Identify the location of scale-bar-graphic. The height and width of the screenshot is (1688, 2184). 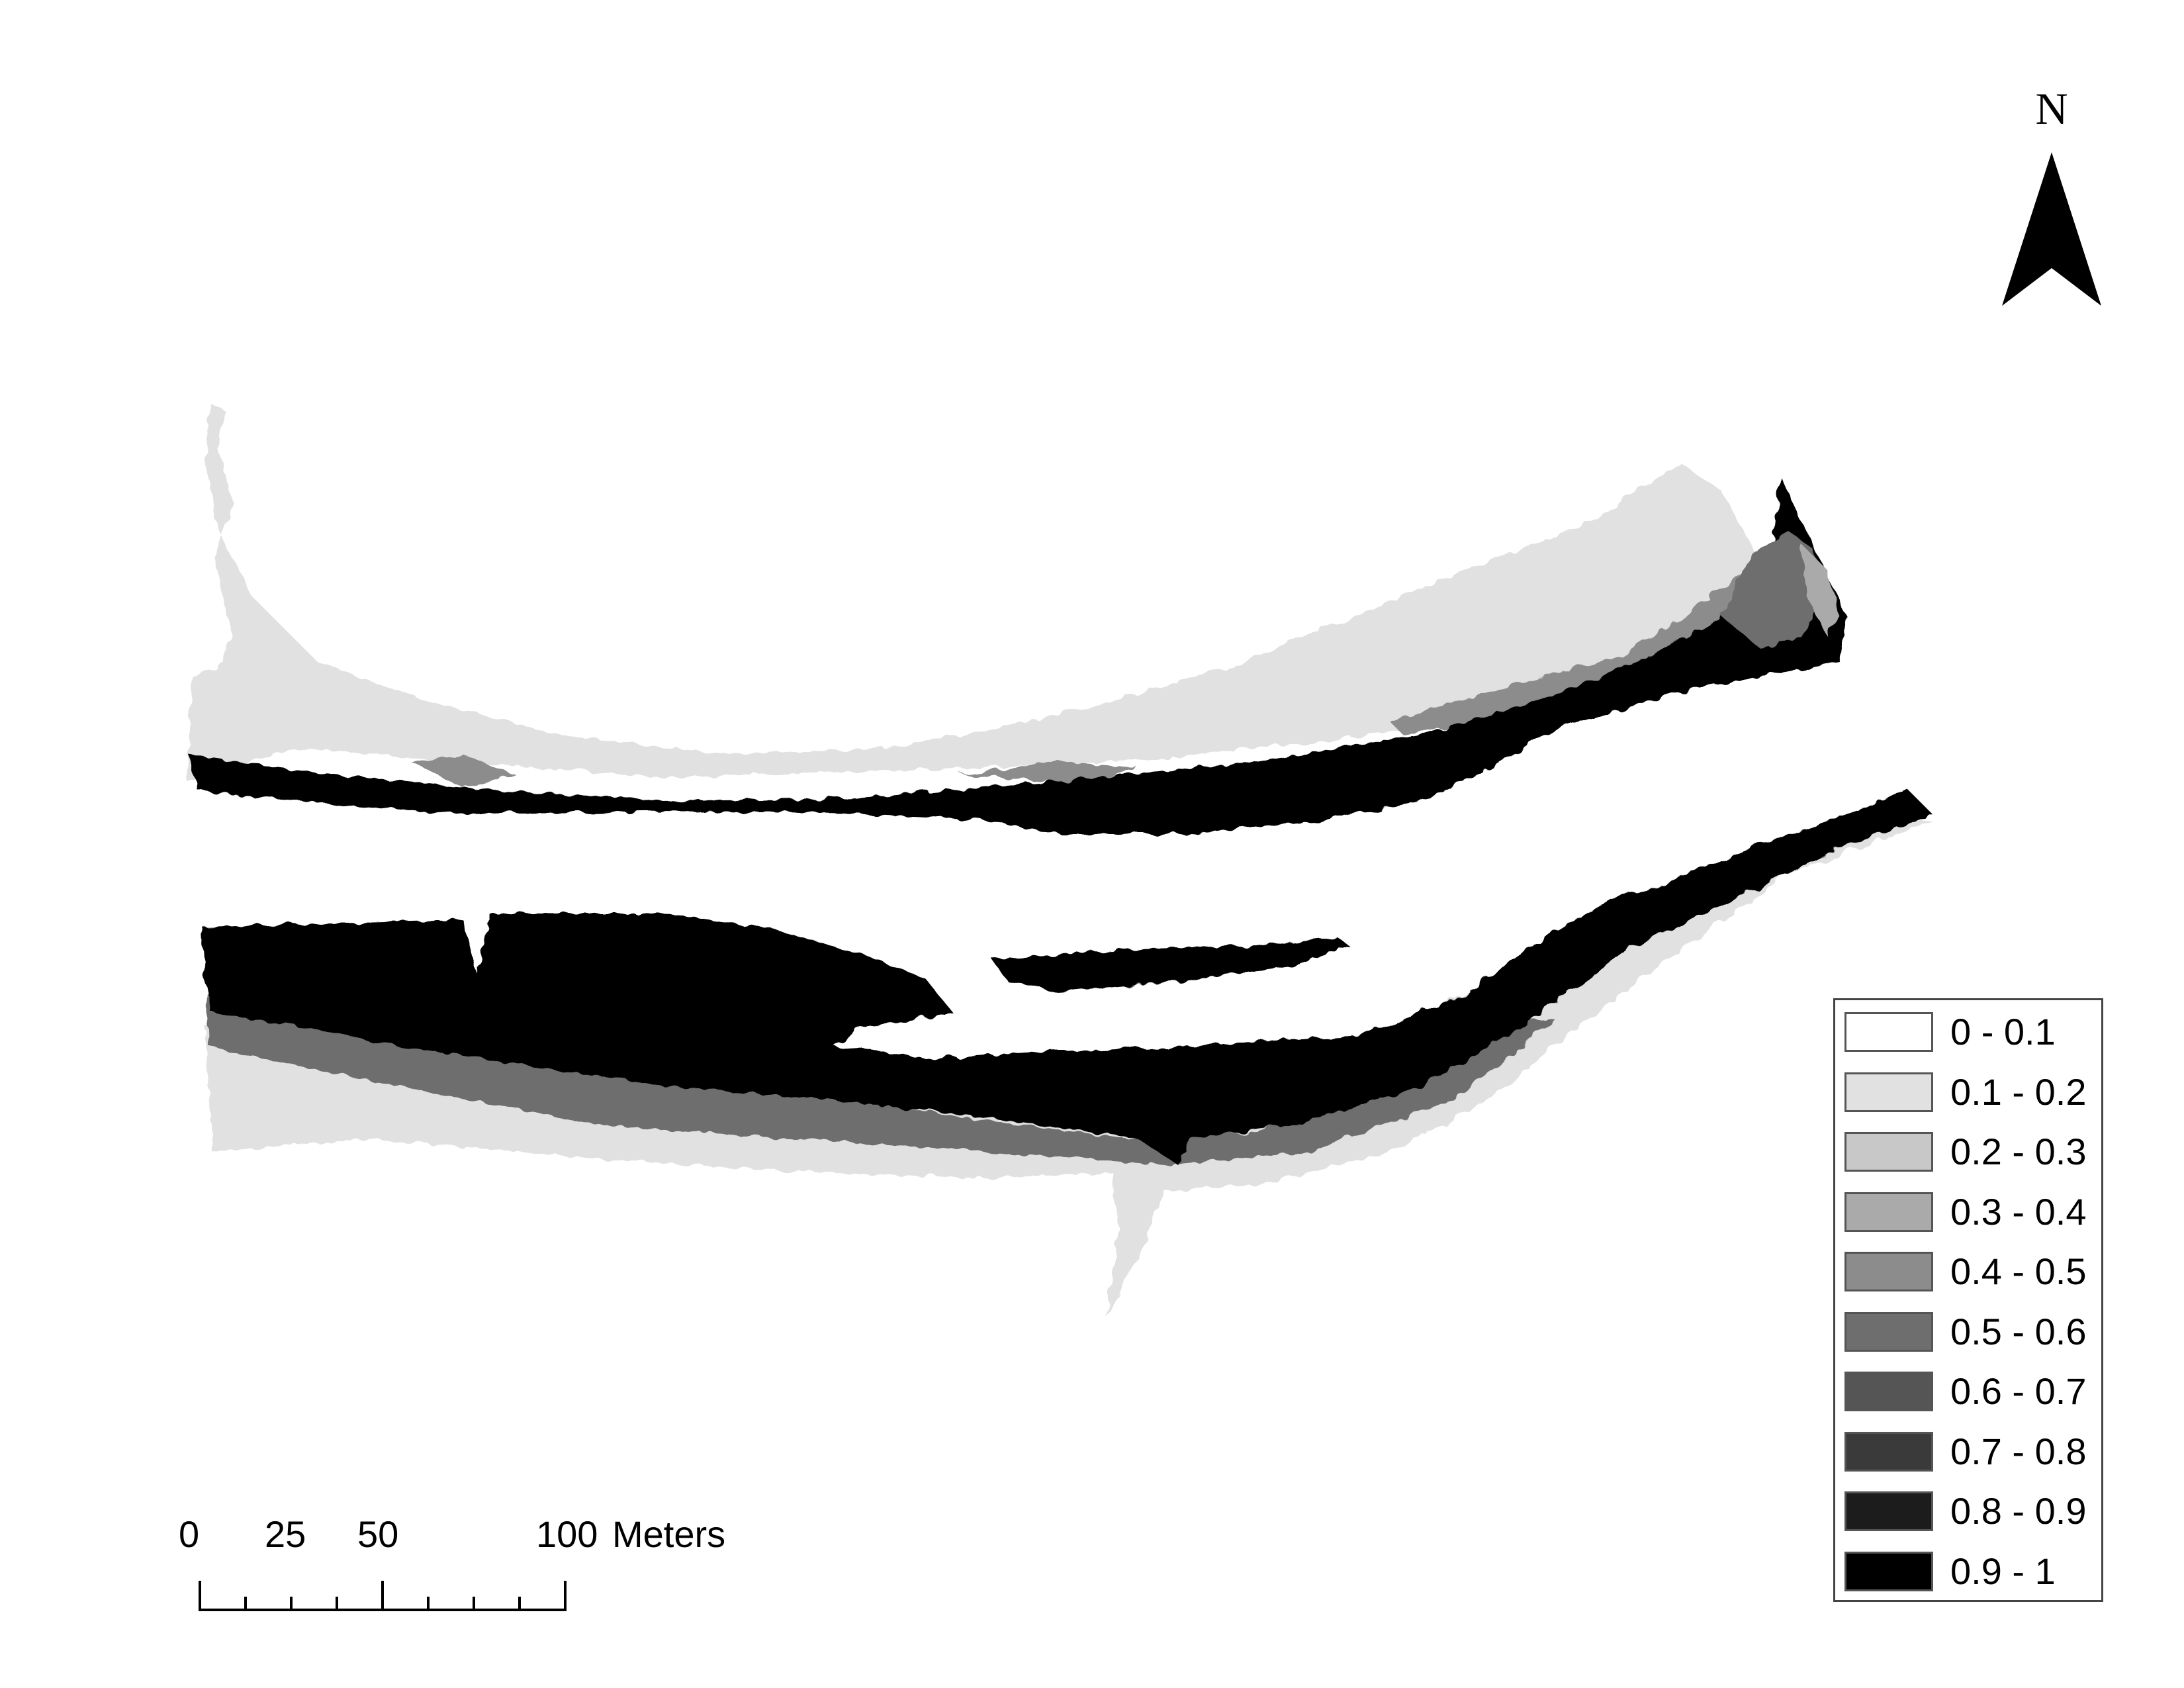
(383, 1596).